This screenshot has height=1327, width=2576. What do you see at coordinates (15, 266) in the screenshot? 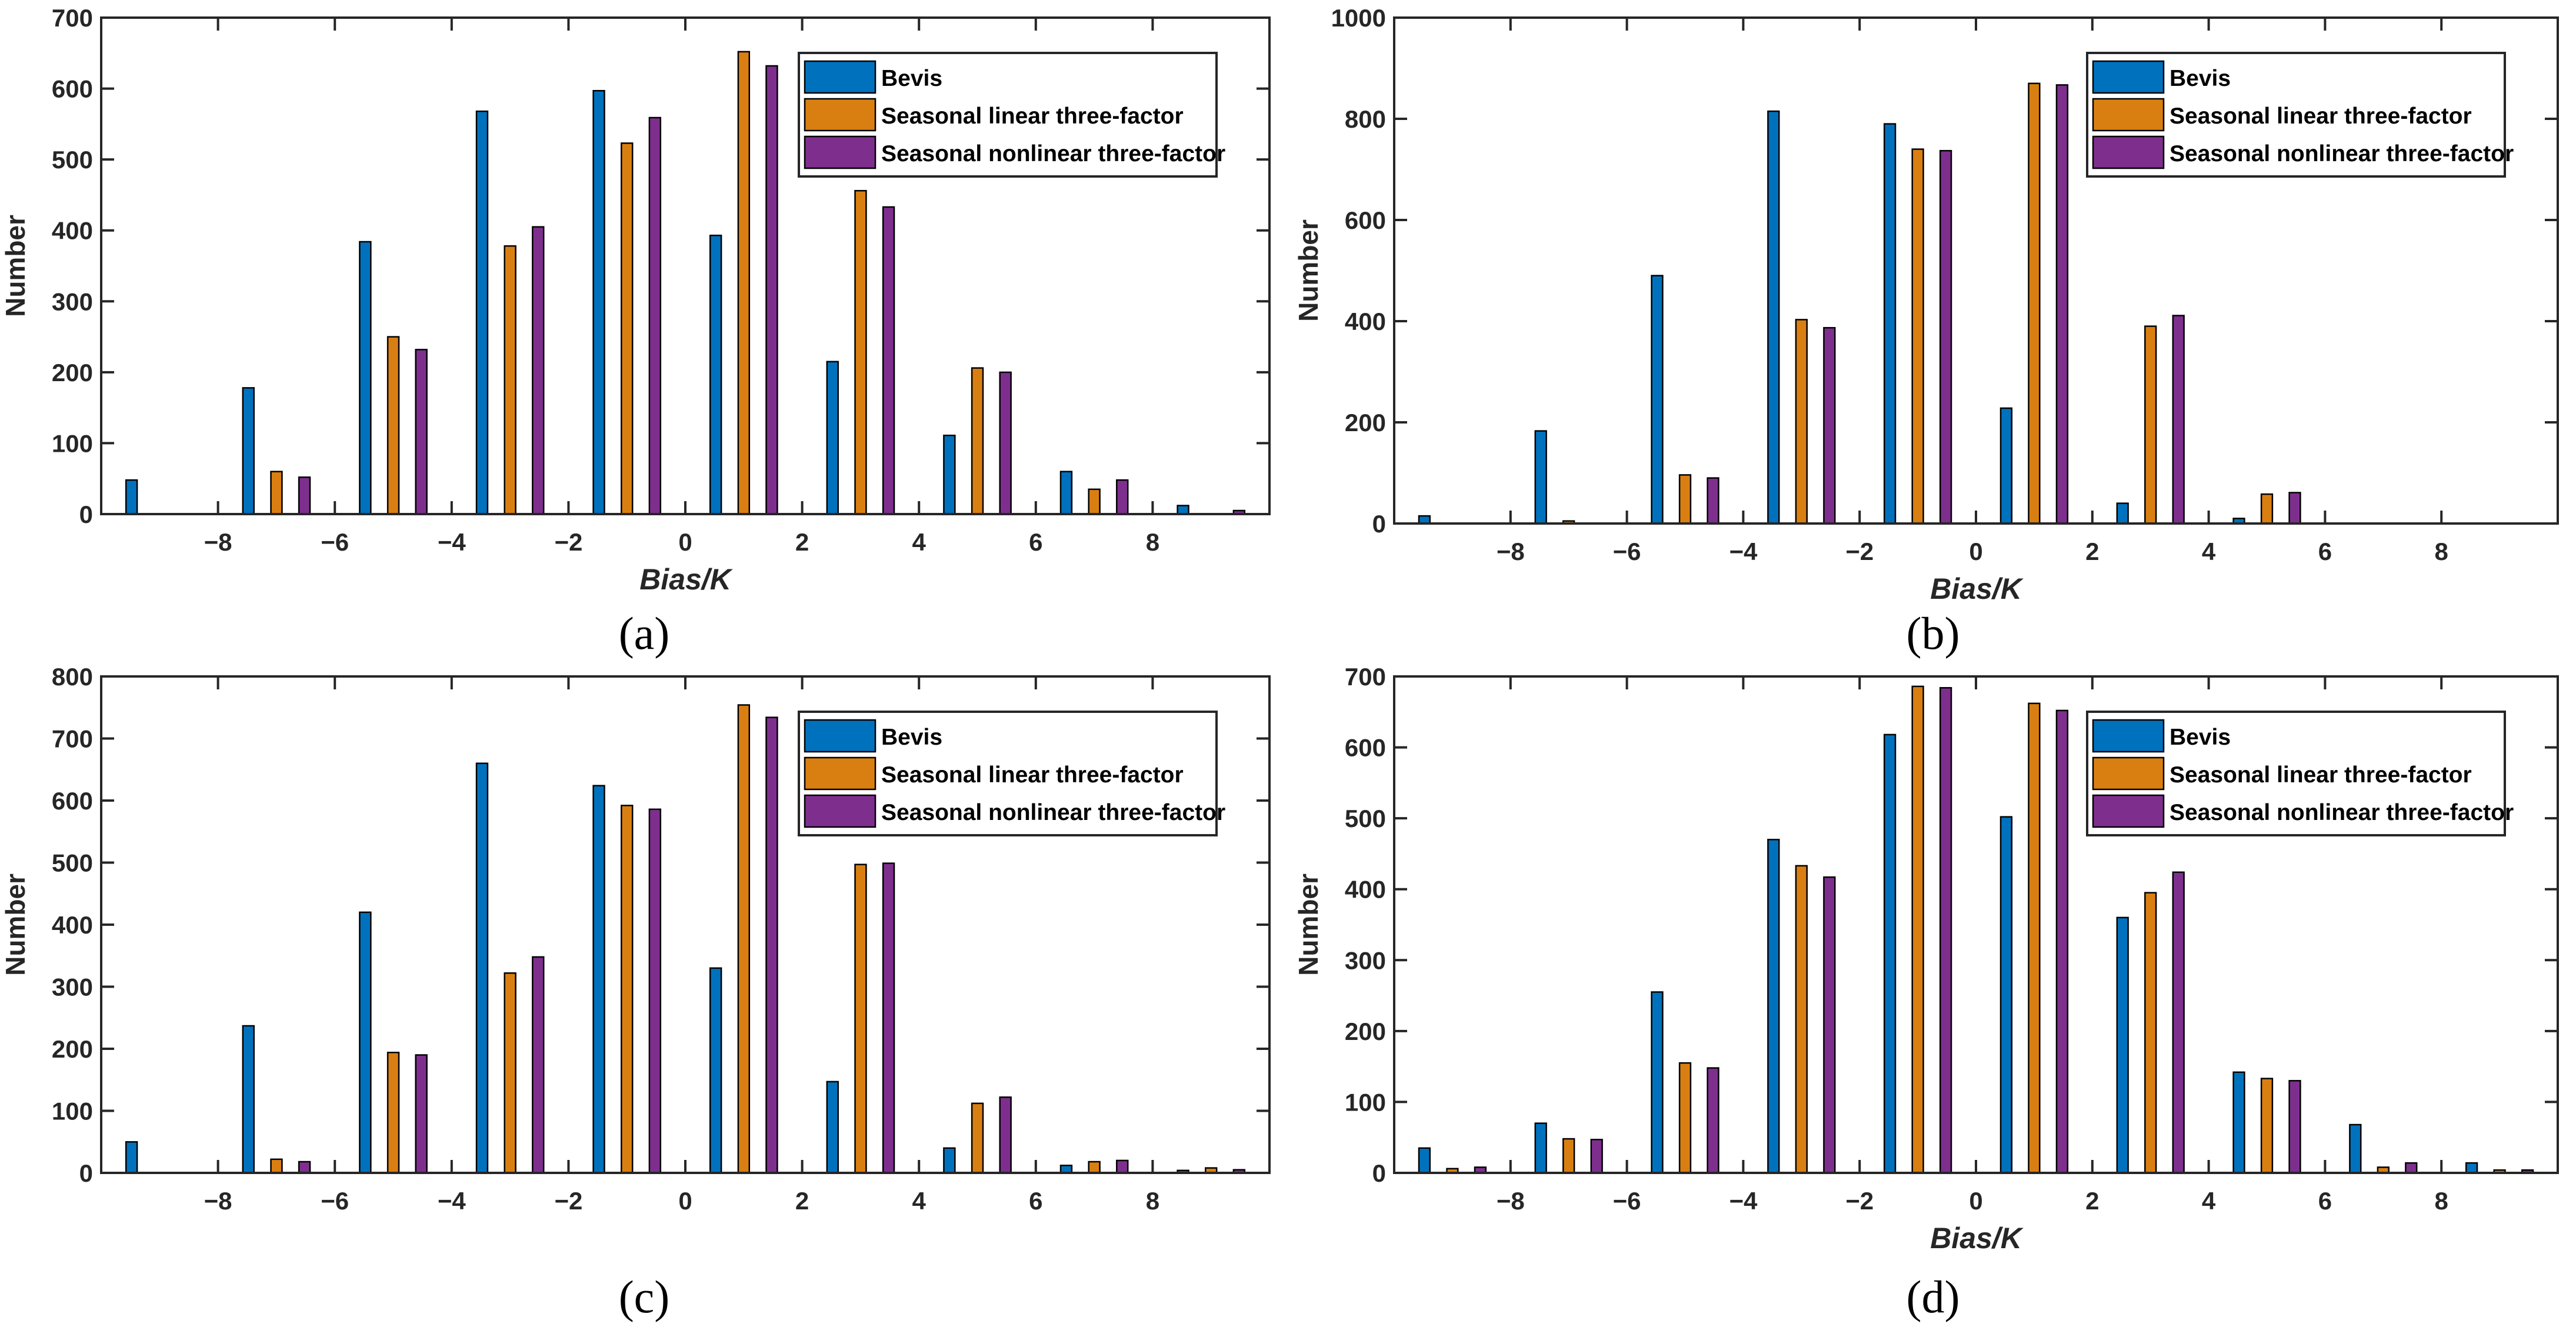
I see `ylabel-a: Number` at bounding box center [15, 266].